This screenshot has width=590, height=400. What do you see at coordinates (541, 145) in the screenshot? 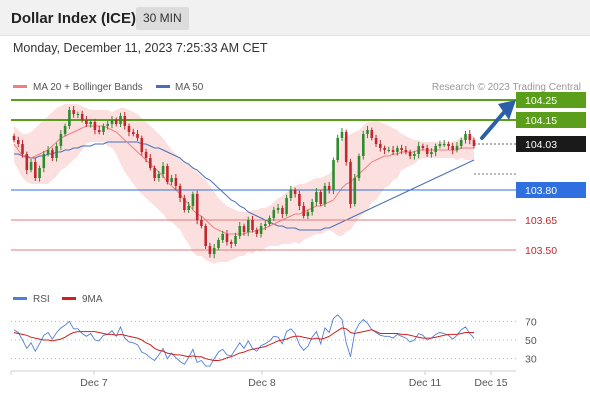
I see `last-price-tag-label: 104.03` at bounding box center [541, 145].